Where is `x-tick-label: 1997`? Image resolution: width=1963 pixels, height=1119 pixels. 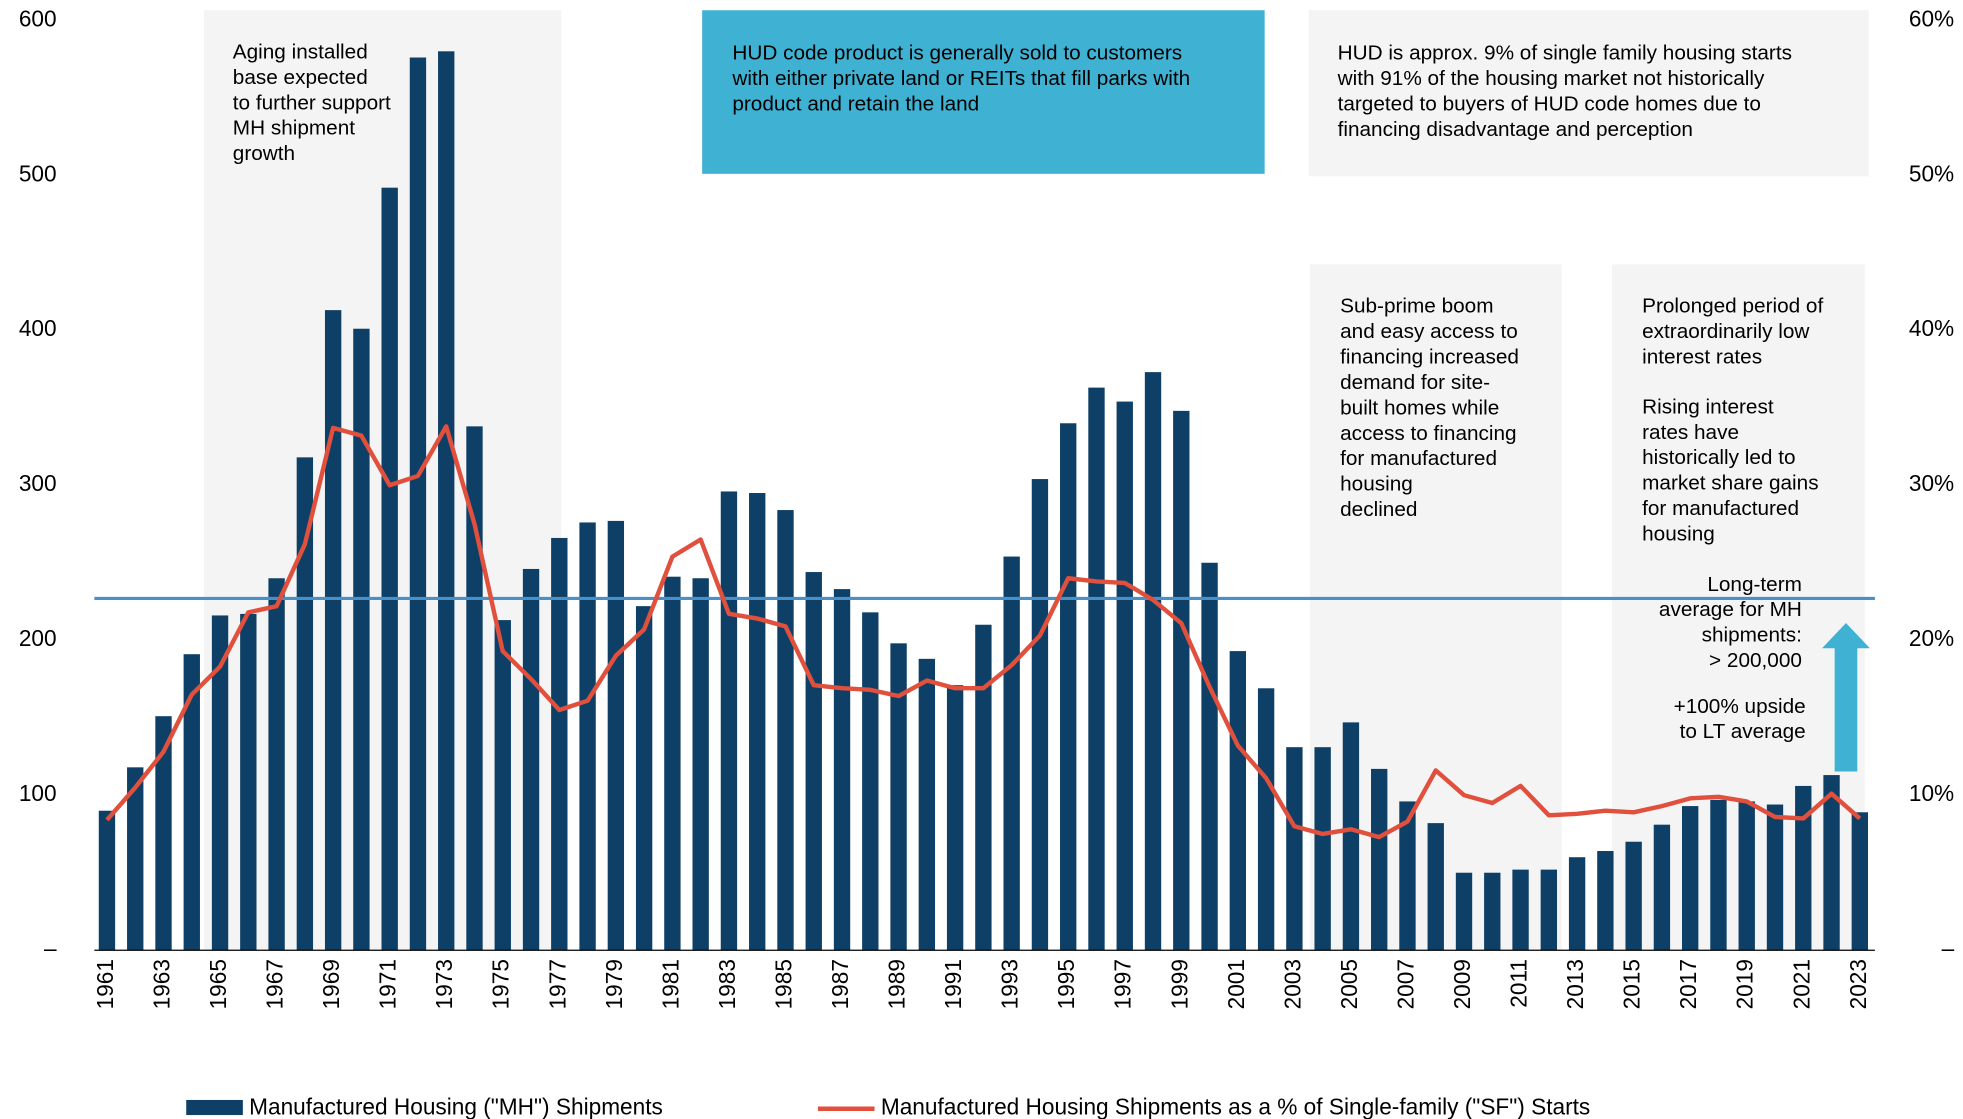 x-tick-label: 1997 is located at coordinates (1123, 984).